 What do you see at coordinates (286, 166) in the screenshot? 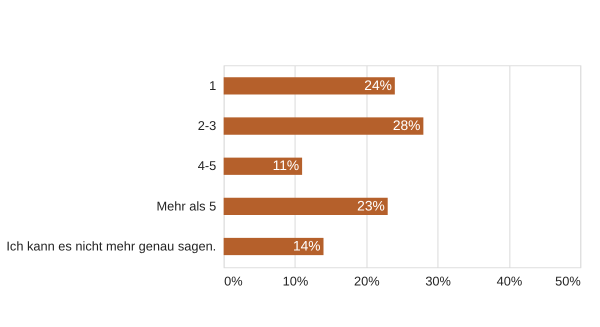
I see `data-label: 11%` at bounding box center [286, 166].